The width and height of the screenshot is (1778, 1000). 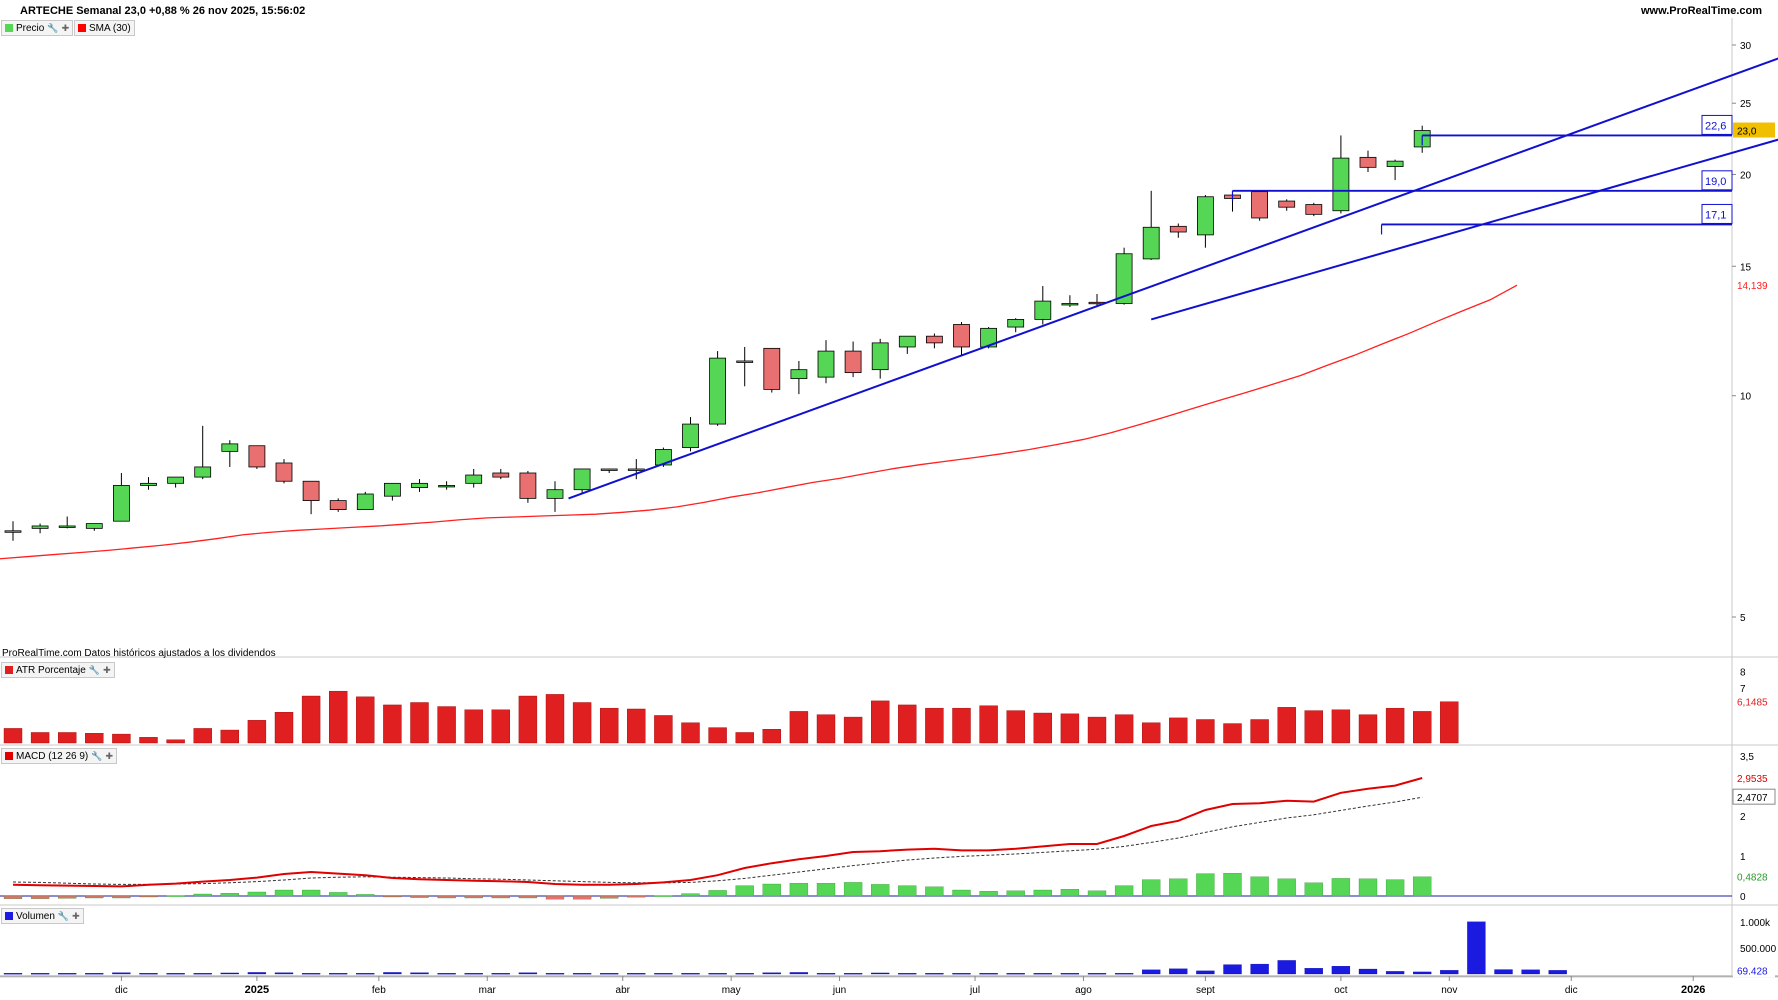 I want to click on legend-atr: ATR Porcentaje 🔧 ✚, so click(x=58, y=670).